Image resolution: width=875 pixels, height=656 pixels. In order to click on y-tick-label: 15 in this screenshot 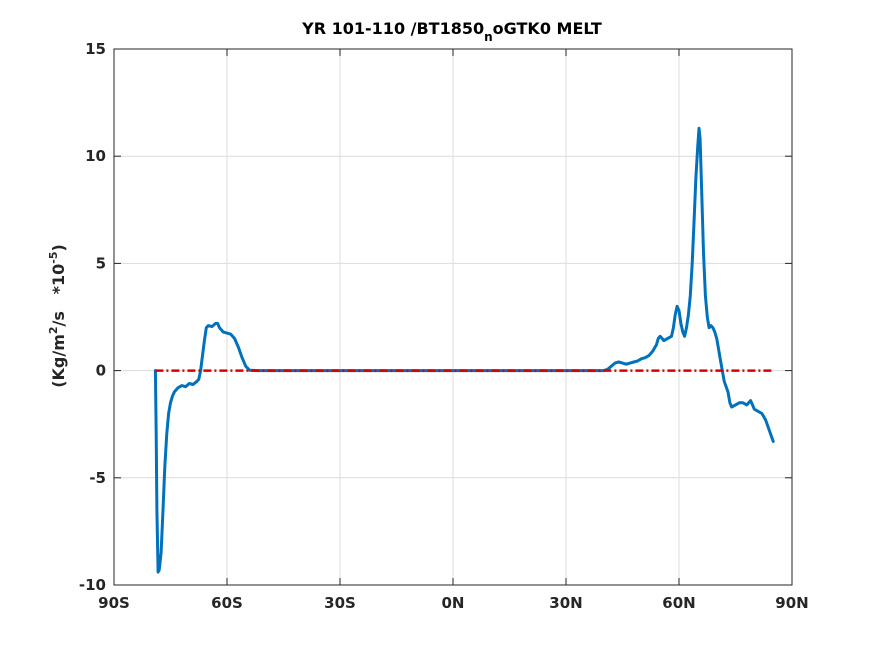, I will do `click(95, 49)`.